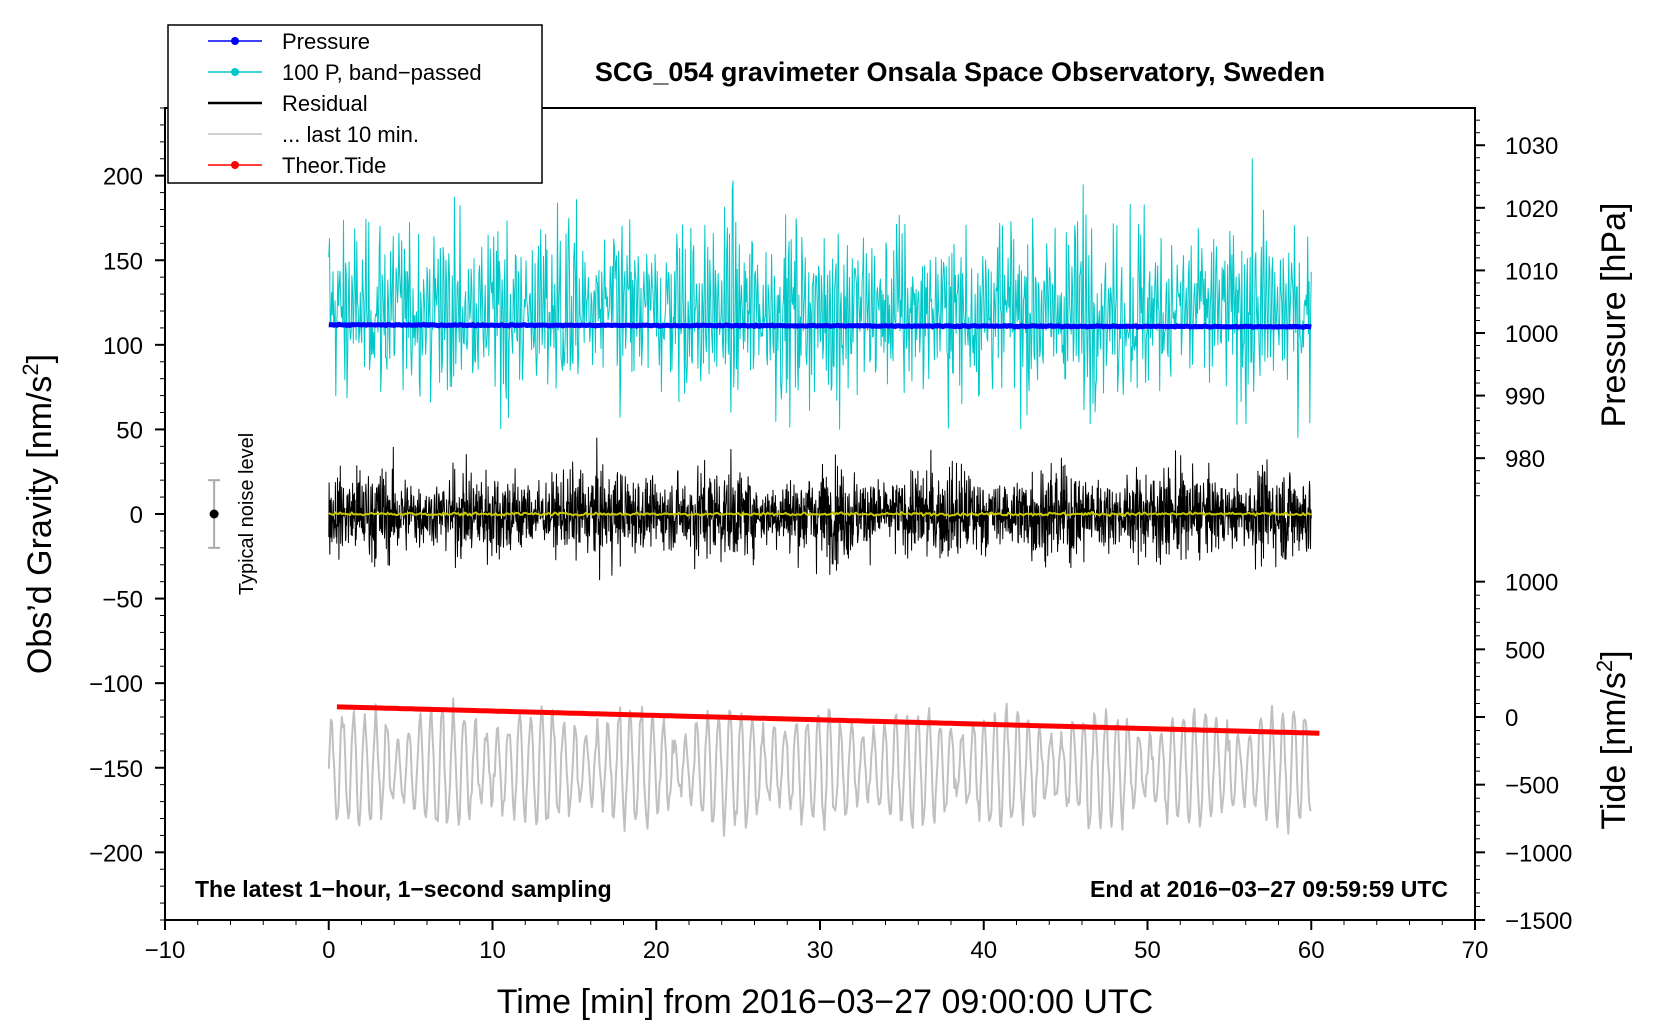 The image size is (1660, 1020). What do you see at coordinates (334, 165) in the screenshot?
I see `legend-label: Theor.Tide` at bounding box center [334, 165].